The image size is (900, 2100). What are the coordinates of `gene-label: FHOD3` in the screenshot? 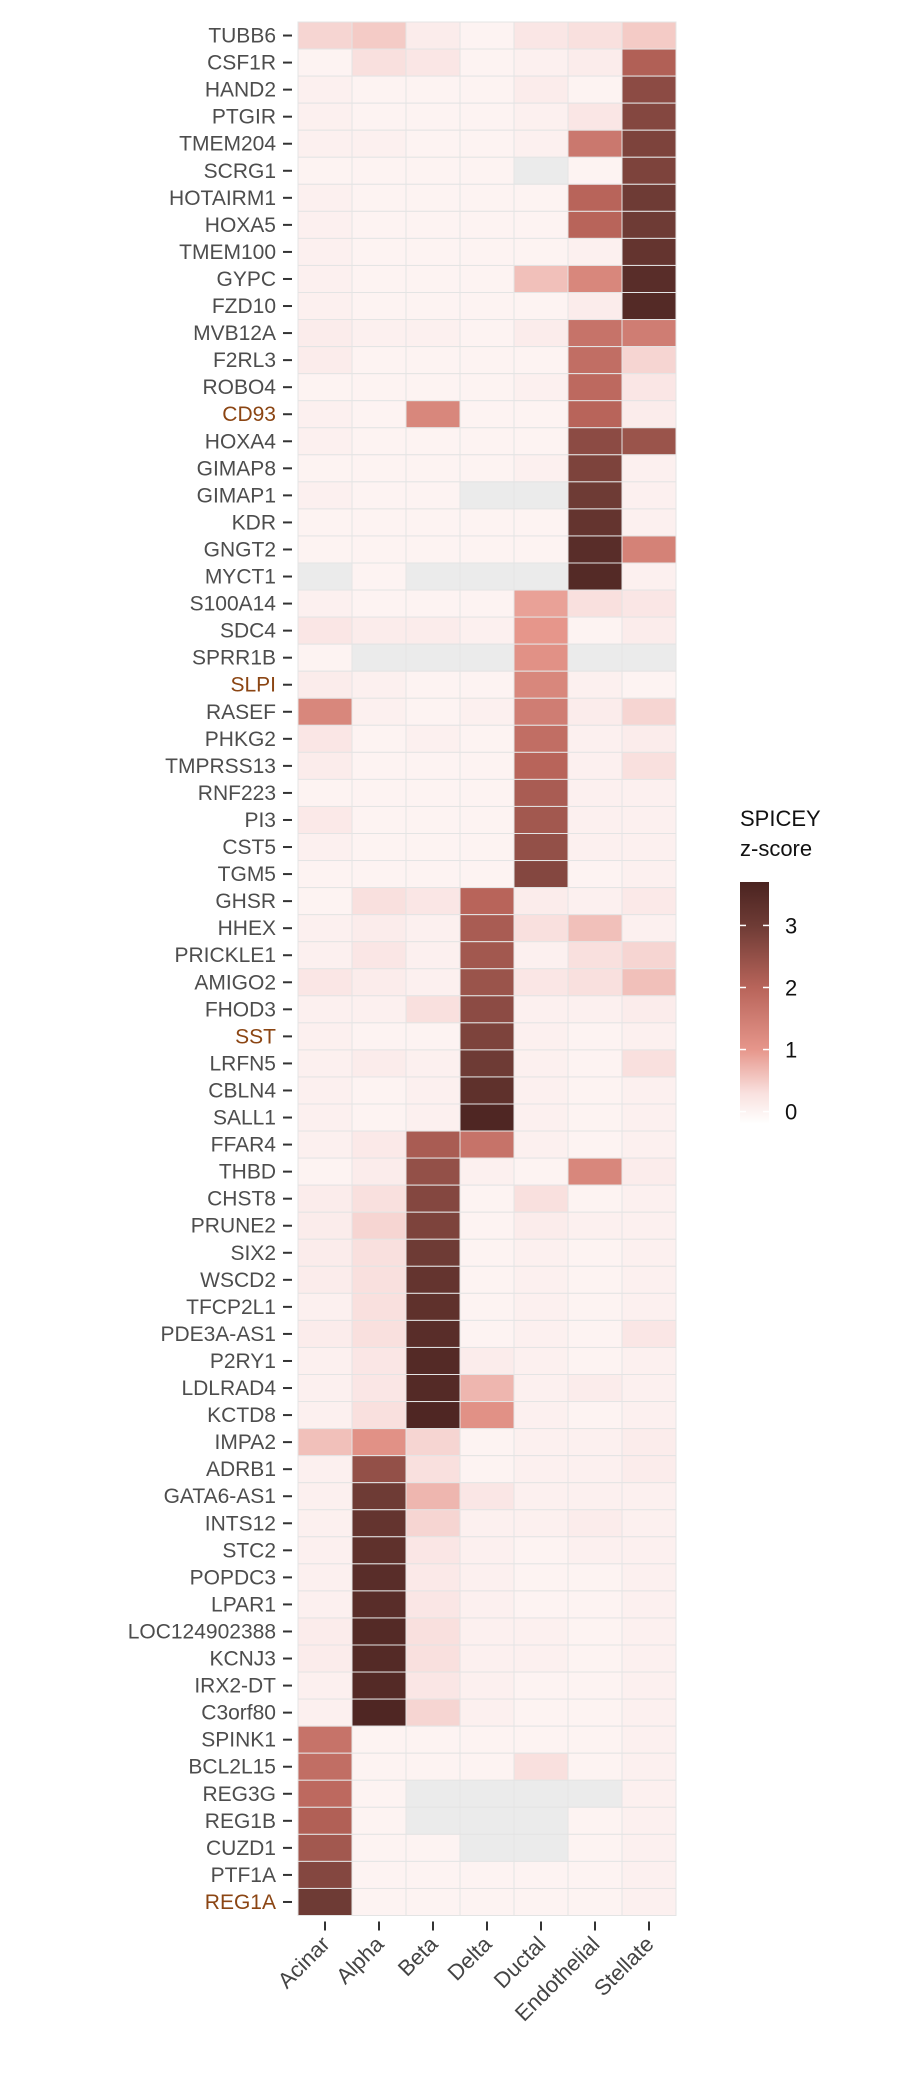 It's located at (240, 1009).